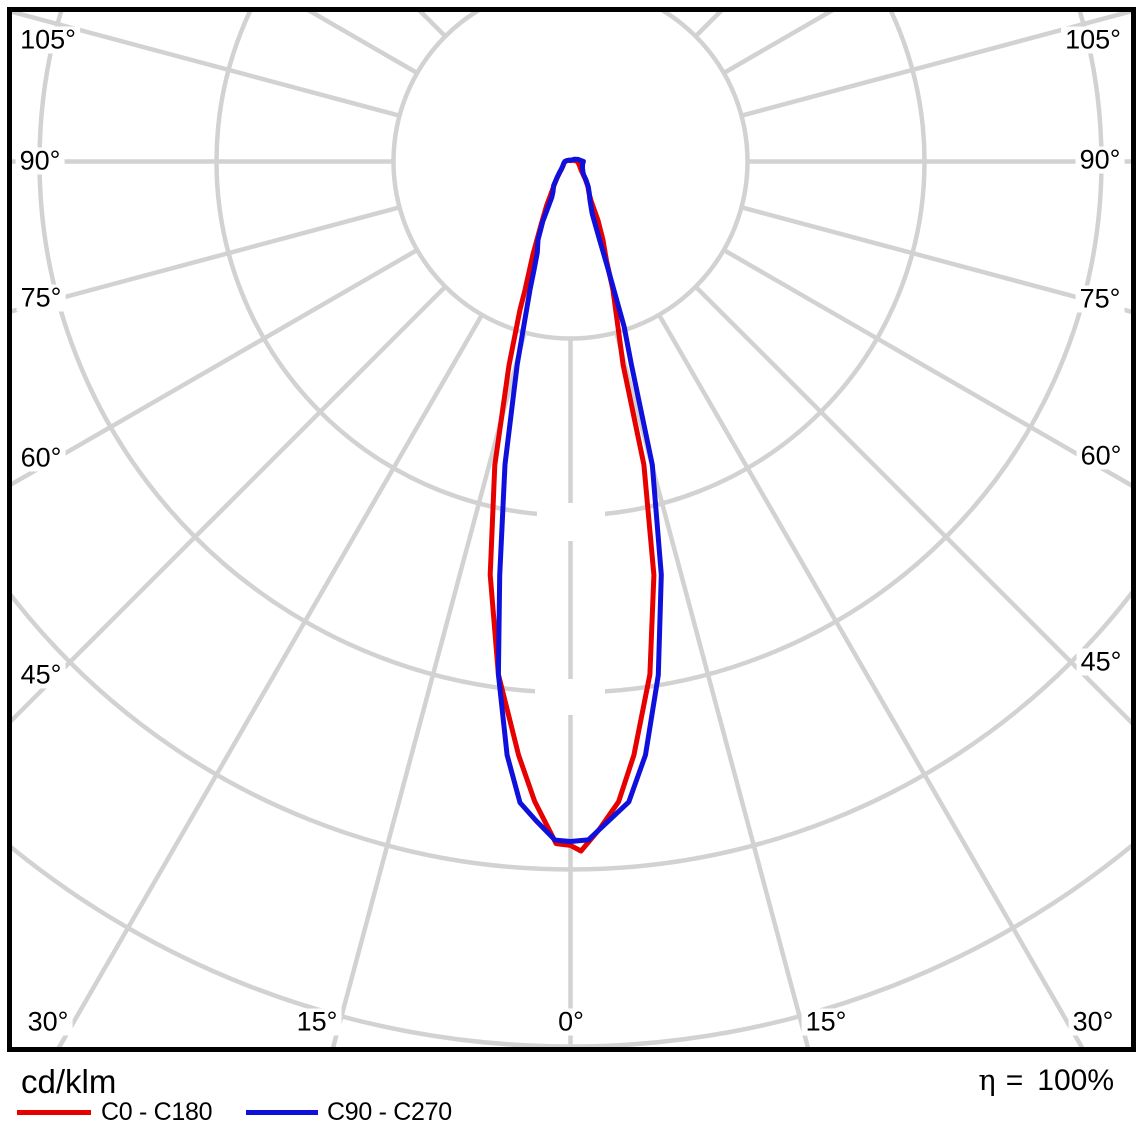  I want to click on grid-spoke-105-left, so click(206, 65).